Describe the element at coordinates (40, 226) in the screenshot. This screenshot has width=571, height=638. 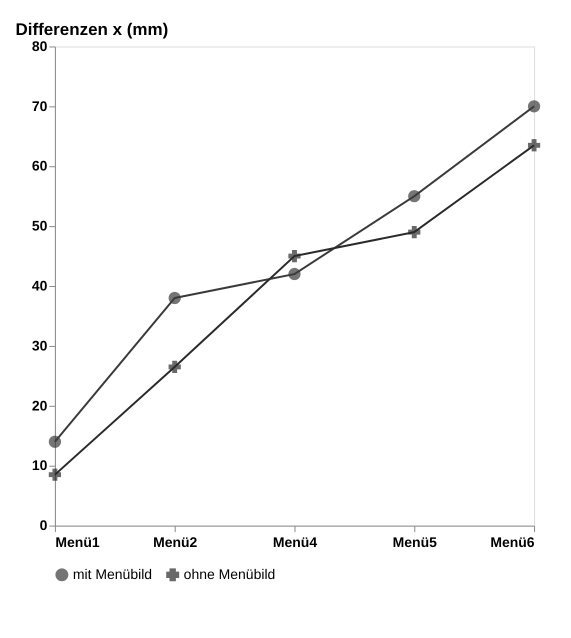
I see `y-tick-label: 50` at that location.